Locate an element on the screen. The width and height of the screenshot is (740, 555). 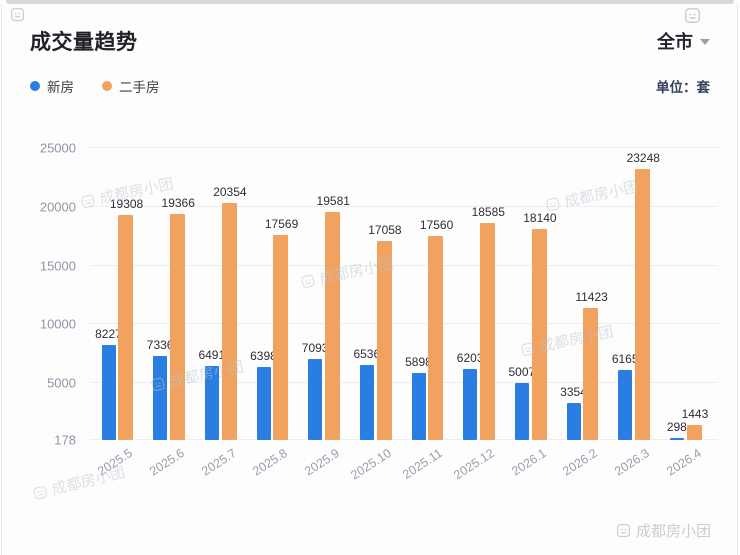
legend-item-resale-home: 二手房 is located at coordinates (131, 86).